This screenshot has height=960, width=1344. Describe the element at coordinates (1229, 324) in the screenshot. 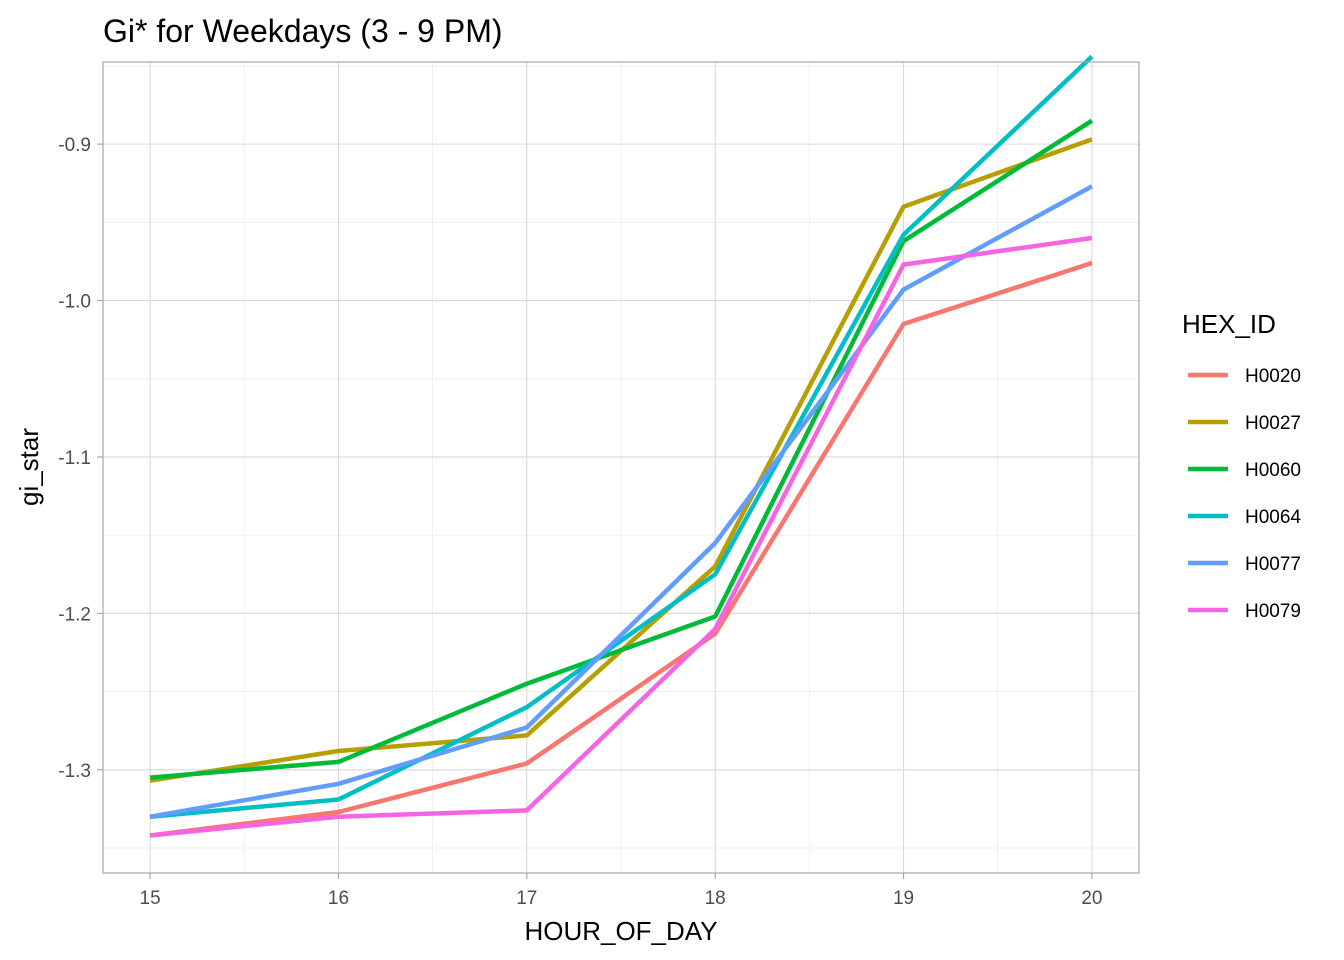

I see `legend-title: HEX_ID` at that location.